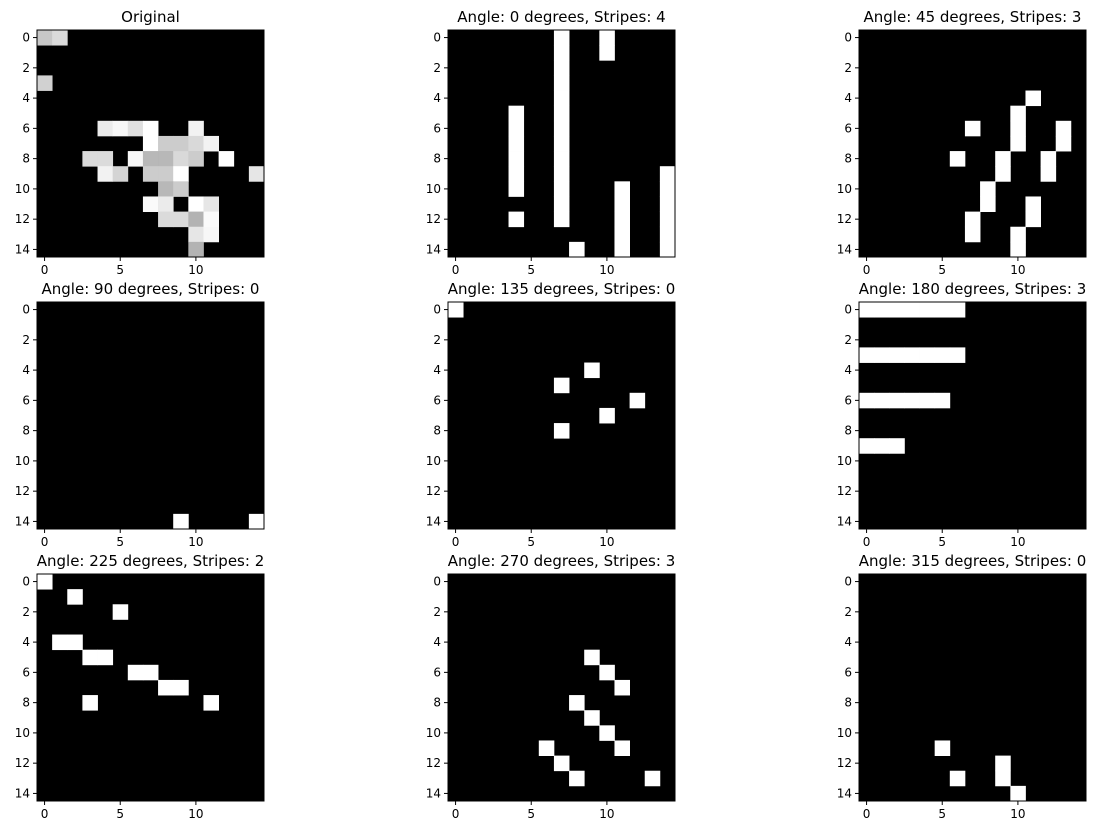 This screenshot has height=834, width=1107. I want to click on x-tick-label: 5, so click(942, 814).